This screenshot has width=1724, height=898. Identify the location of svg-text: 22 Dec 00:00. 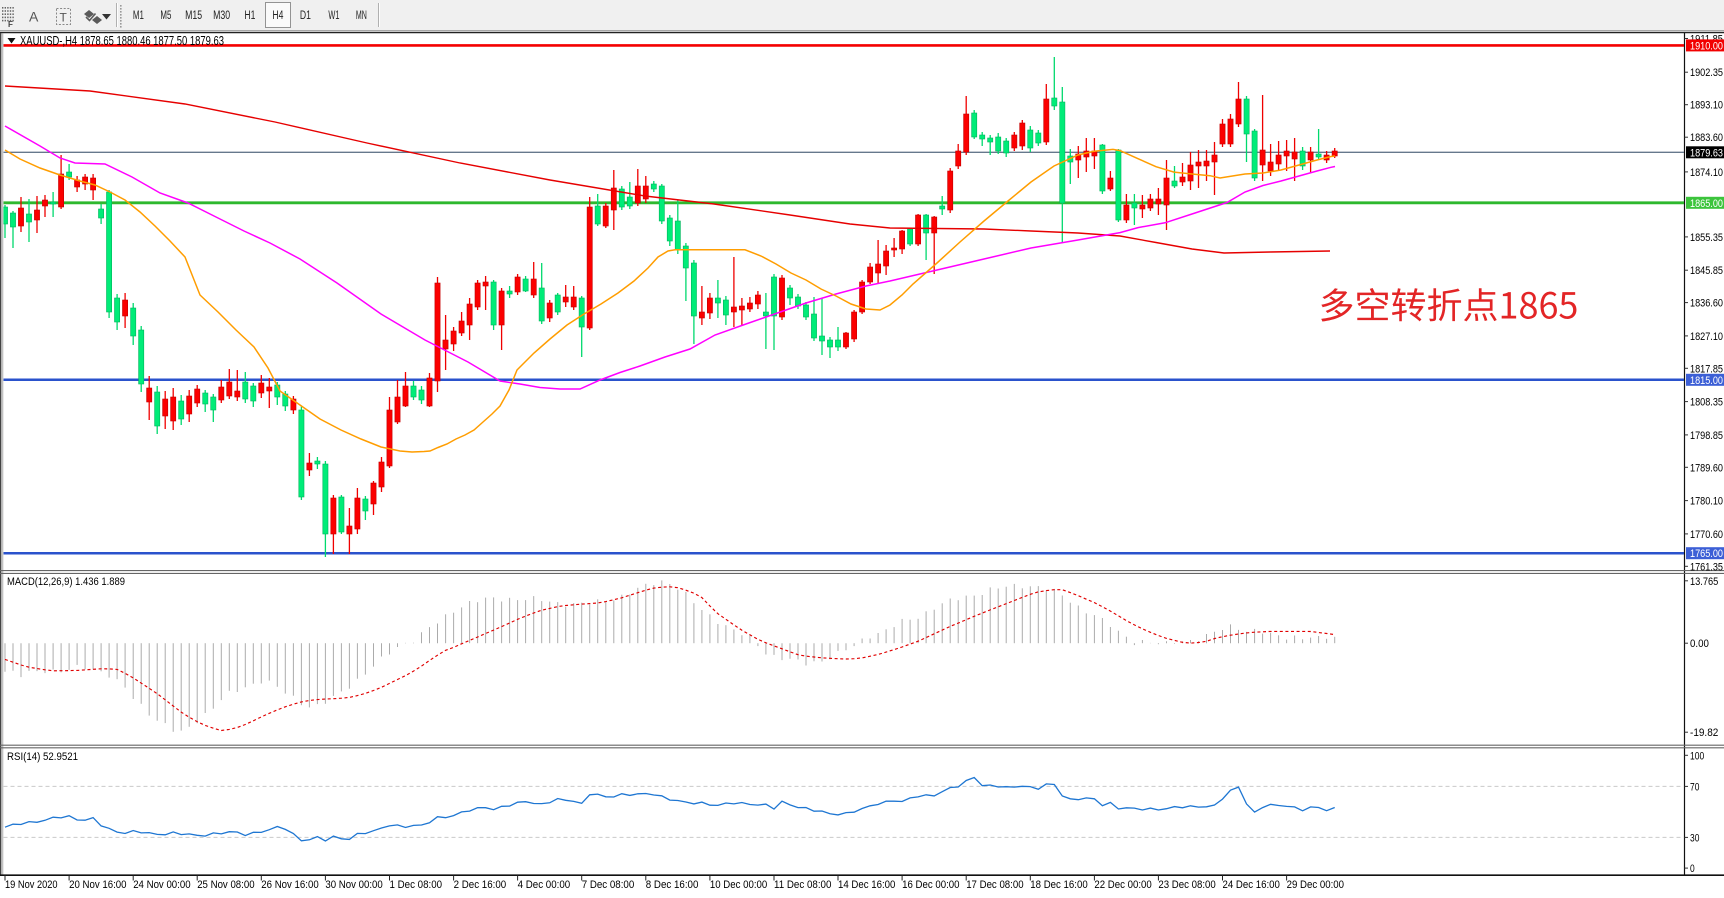
(1122, 885).